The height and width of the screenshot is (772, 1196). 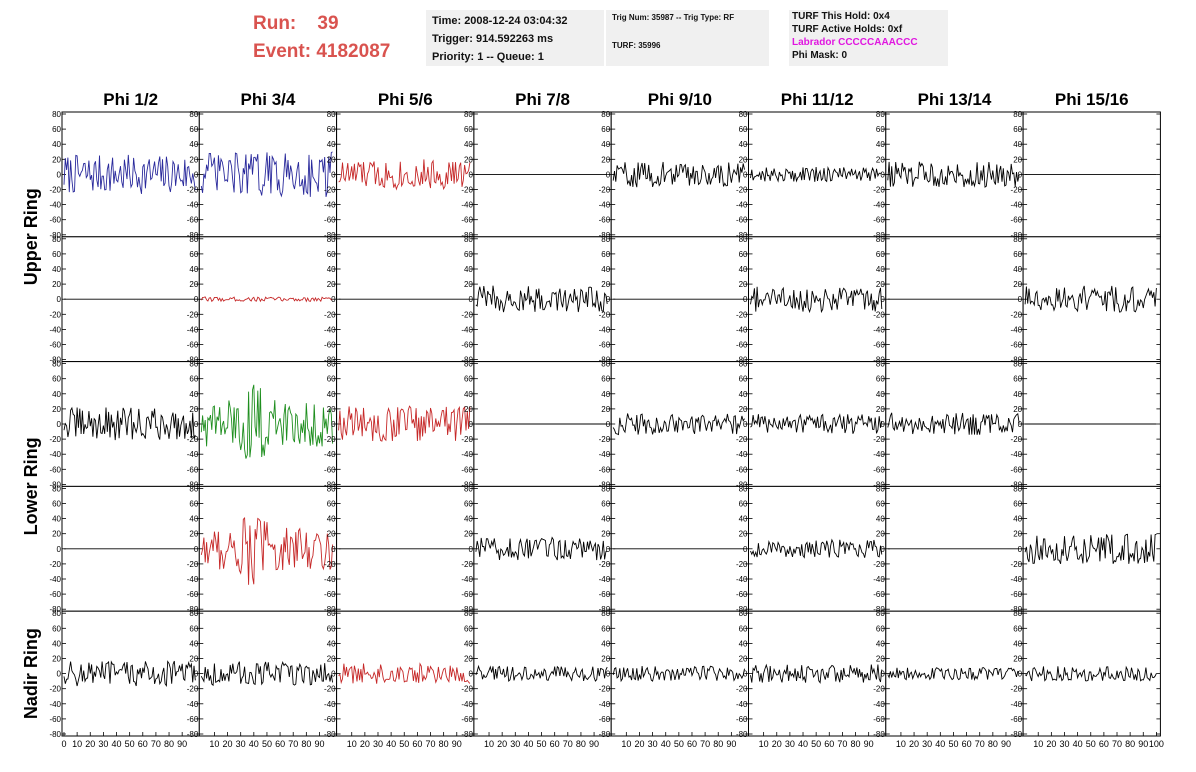 I want to click on run-value: 39, so click(x=328, y=23).